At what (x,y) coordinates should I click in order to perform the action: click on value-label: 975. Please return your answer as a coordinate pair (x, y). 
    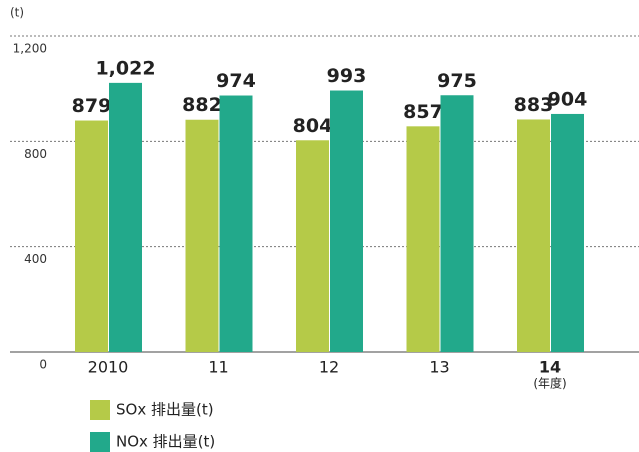
    Looking at the image, I should click on (457, 81).